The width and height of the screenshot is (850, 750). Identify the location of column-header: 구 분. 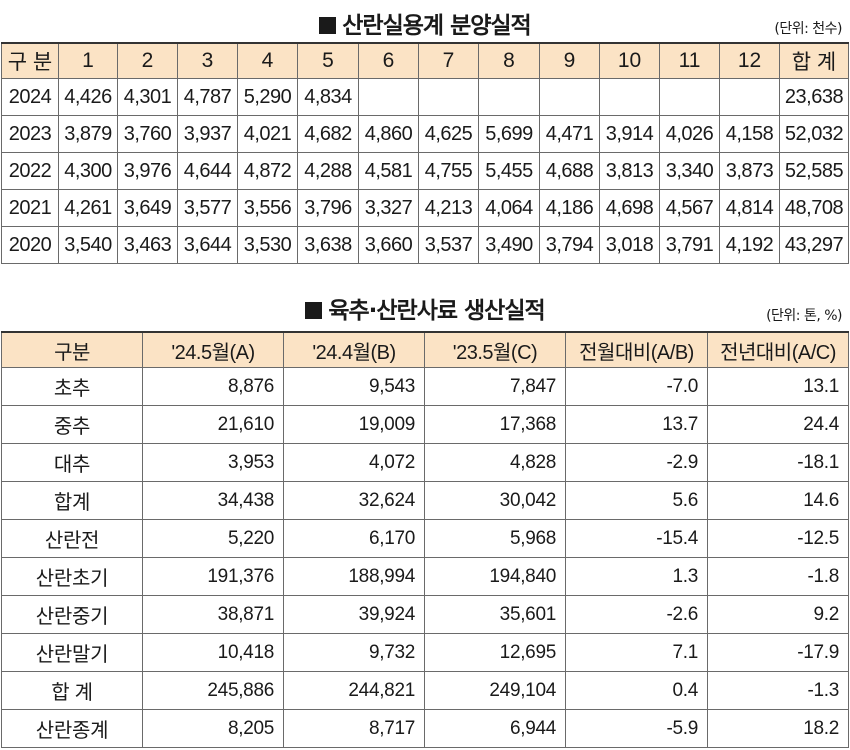
(30, 60).